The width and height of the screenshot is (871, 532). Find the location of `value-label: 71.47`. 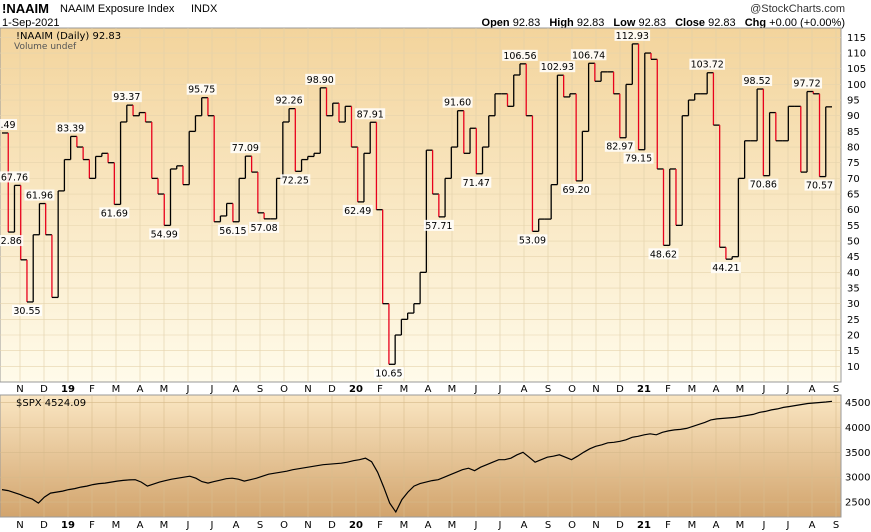

value-label: 71.47 is located at coordinates (476, 183).